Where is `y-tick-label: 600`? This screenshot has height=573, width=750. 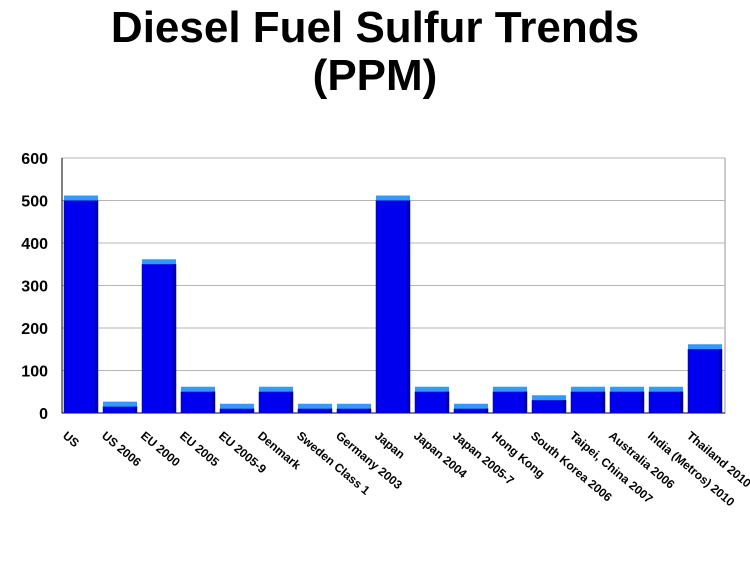 y-tick-label: 600 is located at coordinates (34, 159).